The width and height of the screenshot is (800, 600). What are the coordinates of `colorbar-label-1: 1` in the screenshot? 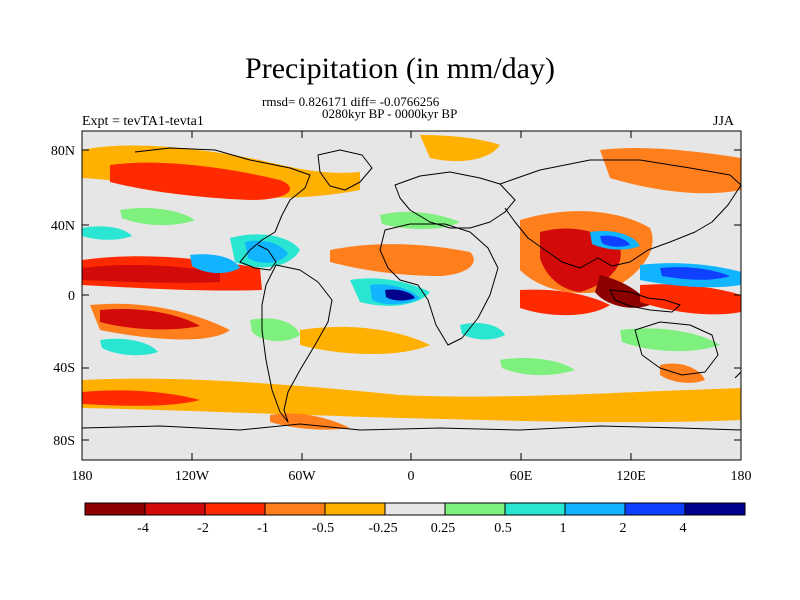 It's located at (563, 528).